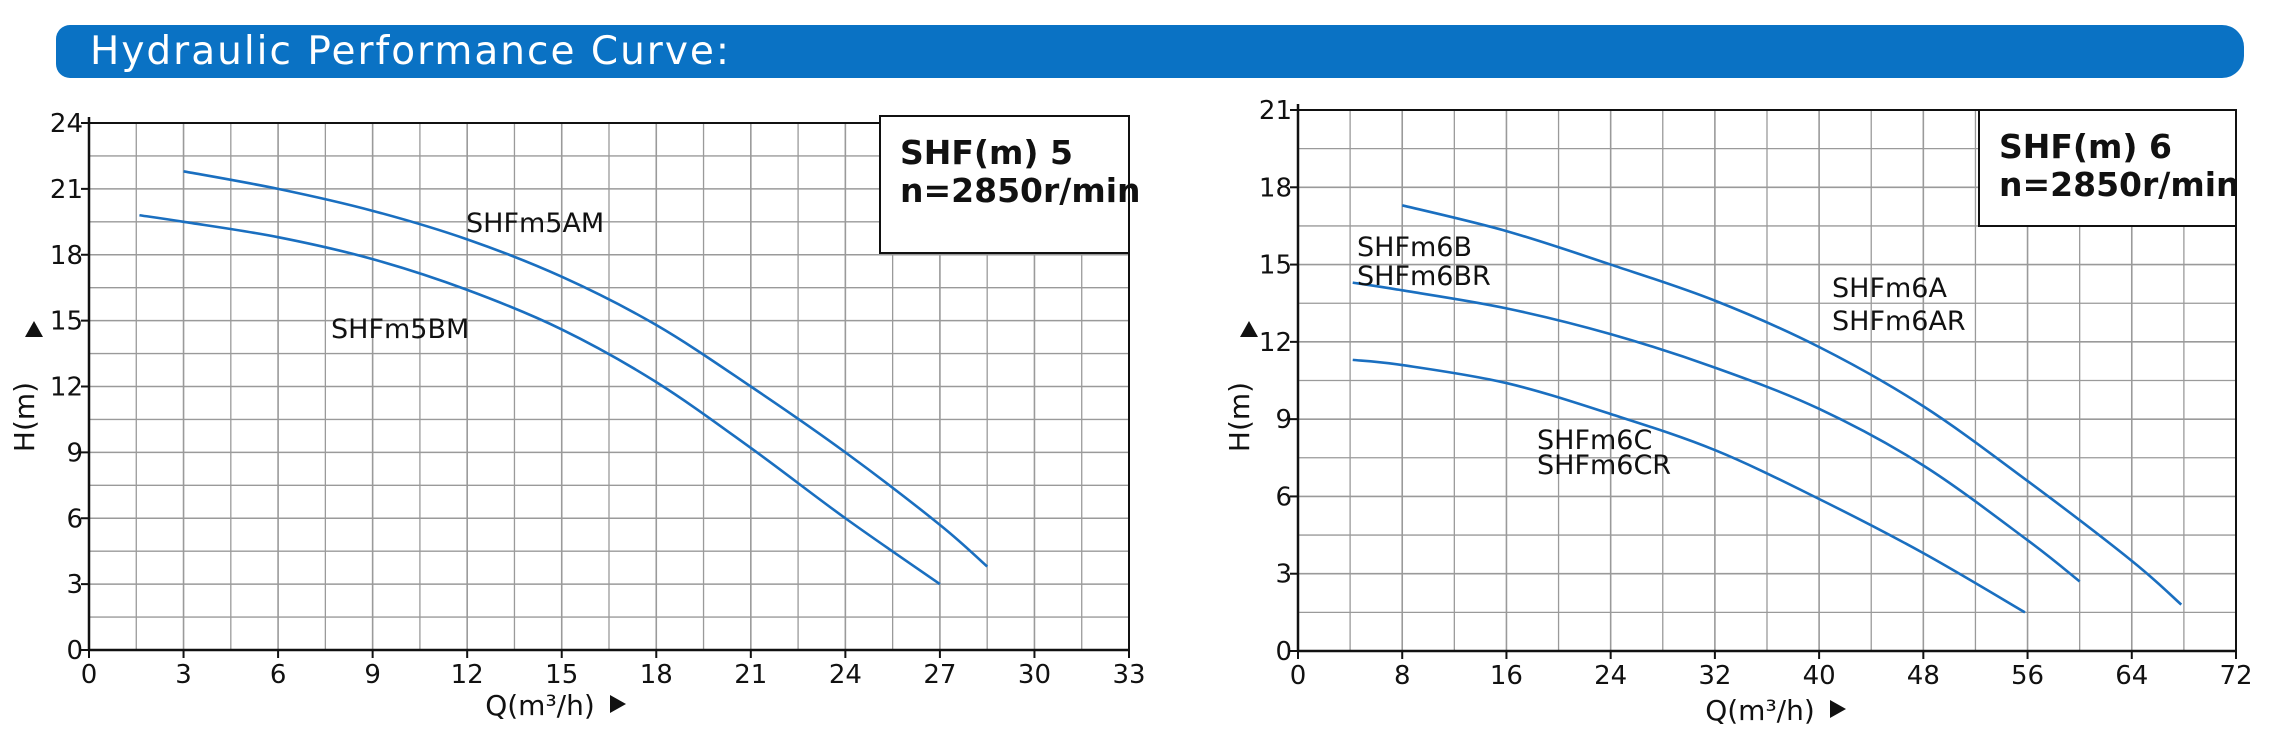 Image resolution: width=2283 pixels, height=756 pixels. Describe the element at coordinates (1604, 465) in the screenshot. I see `series-label: SHFm6CR` at that location.